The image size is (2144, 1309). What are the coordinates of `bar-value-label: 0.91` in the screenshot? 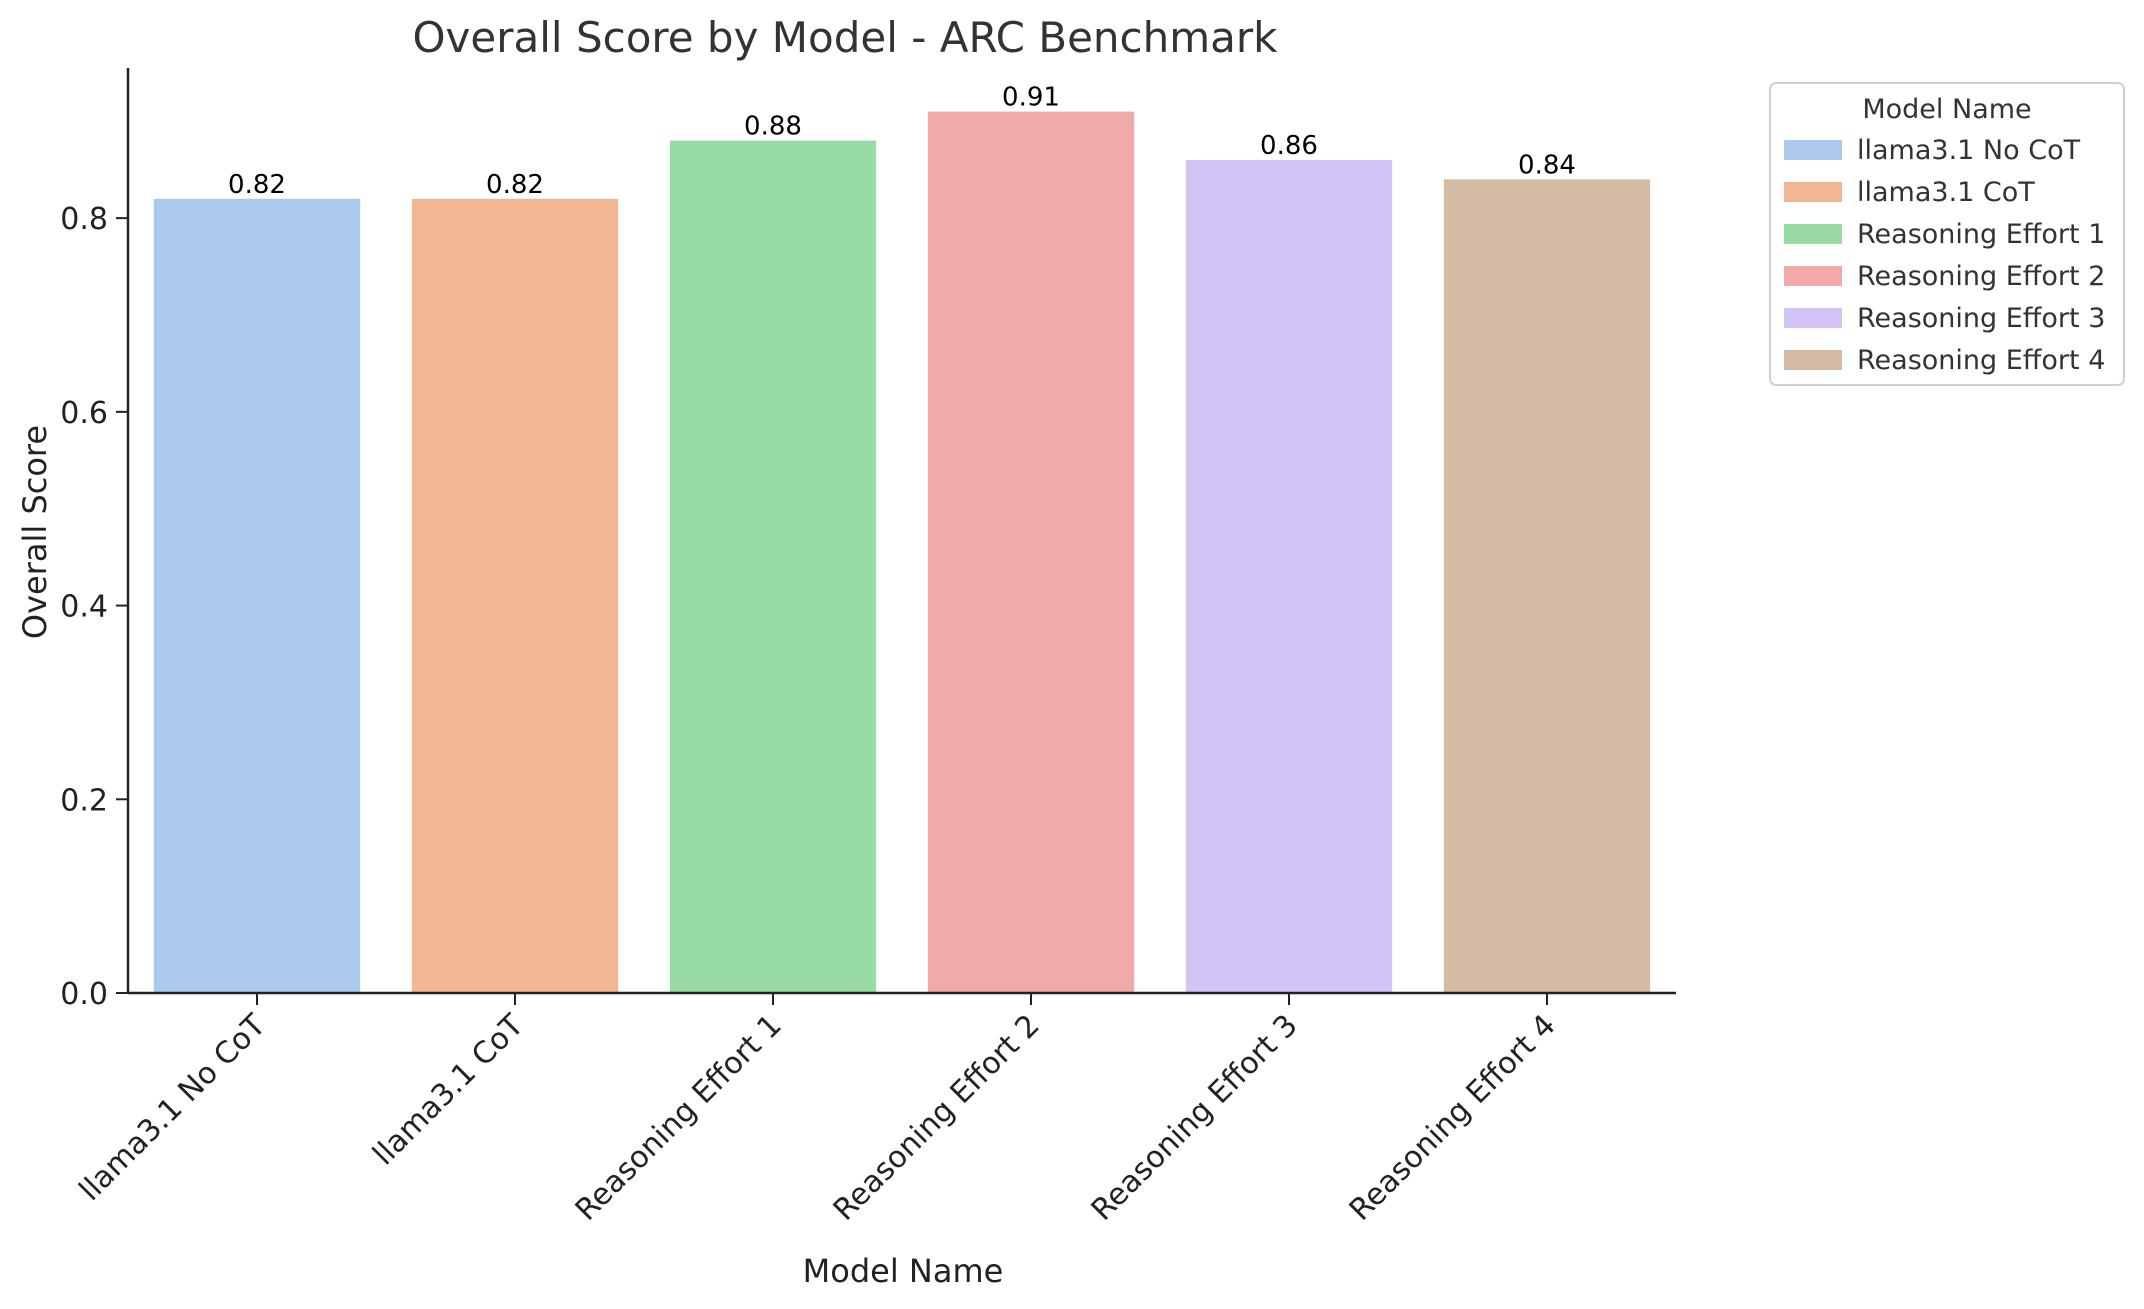 It's located at (1031, 98).